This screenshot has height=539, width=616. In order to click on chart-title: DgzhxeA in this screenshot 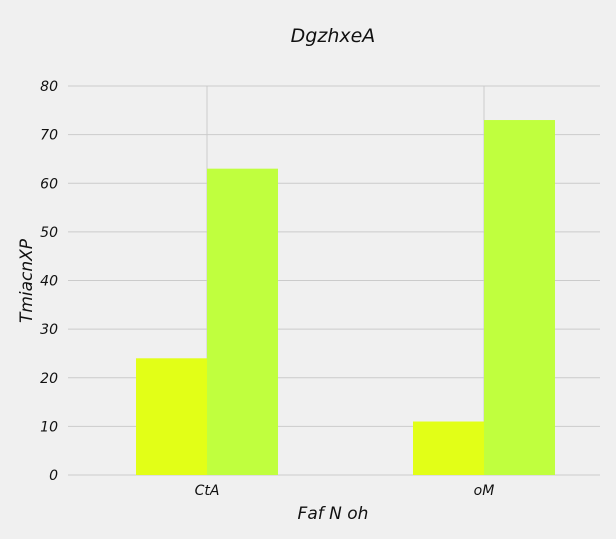, I will do `click(333, 36)`.